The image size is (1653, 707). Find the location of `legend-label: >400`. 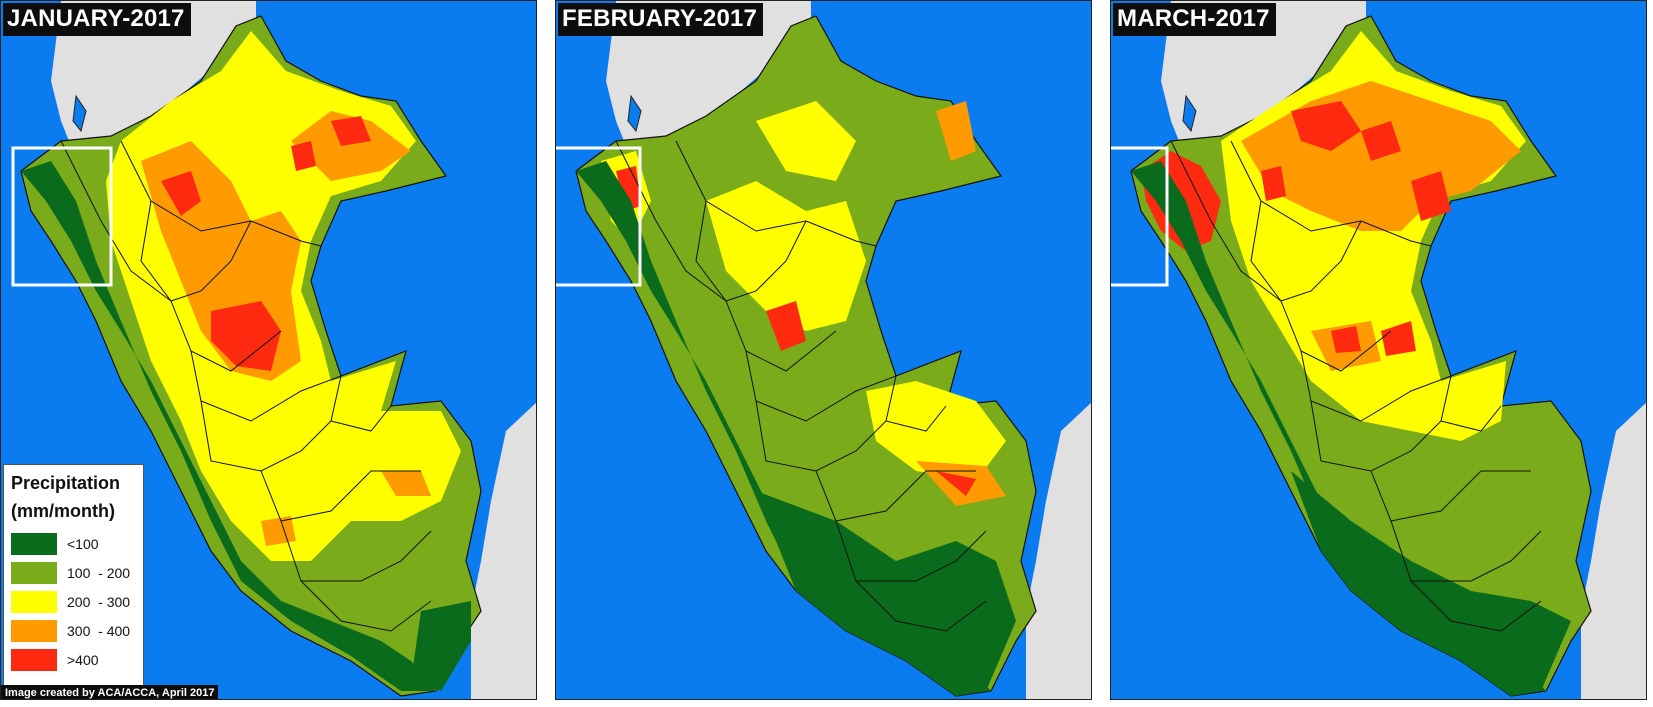

legend-label: >400 is located at coordinates (83, 660).